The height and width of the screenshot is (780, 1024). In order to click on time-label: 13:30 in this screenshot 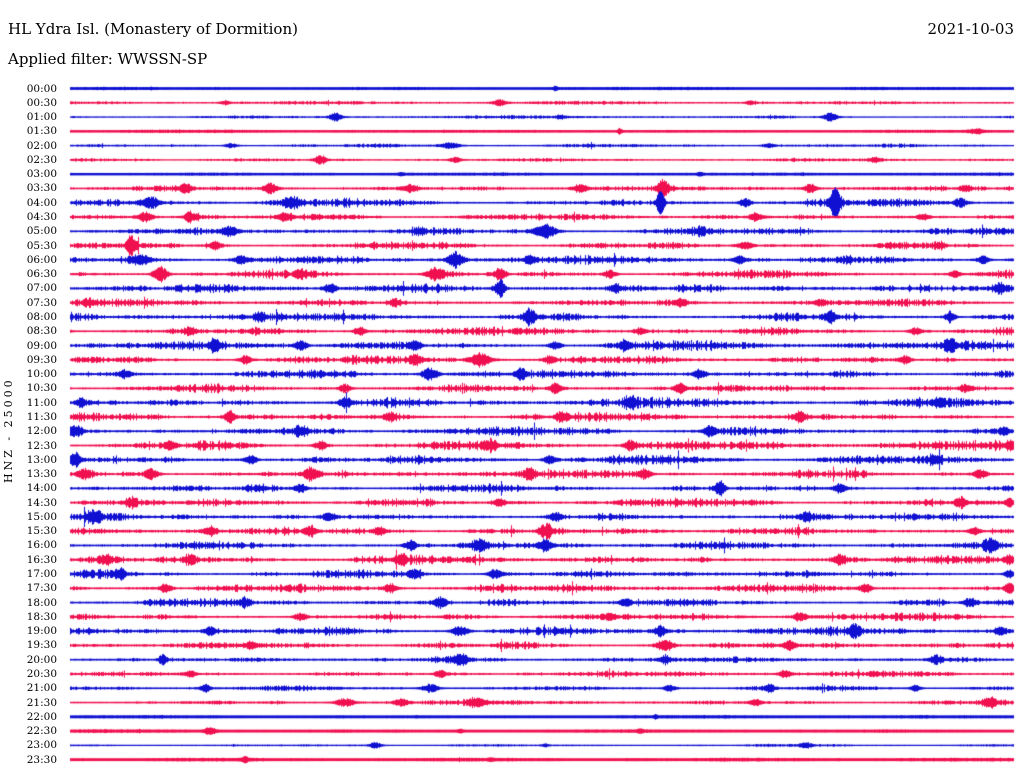, I will do `click(41, 474)`.